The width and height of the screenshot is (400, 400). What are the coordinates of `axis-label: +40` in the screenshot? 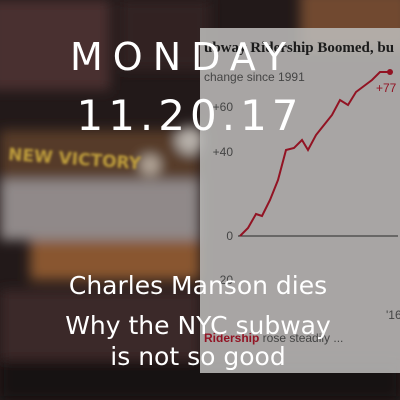 It's located at (223, 152).